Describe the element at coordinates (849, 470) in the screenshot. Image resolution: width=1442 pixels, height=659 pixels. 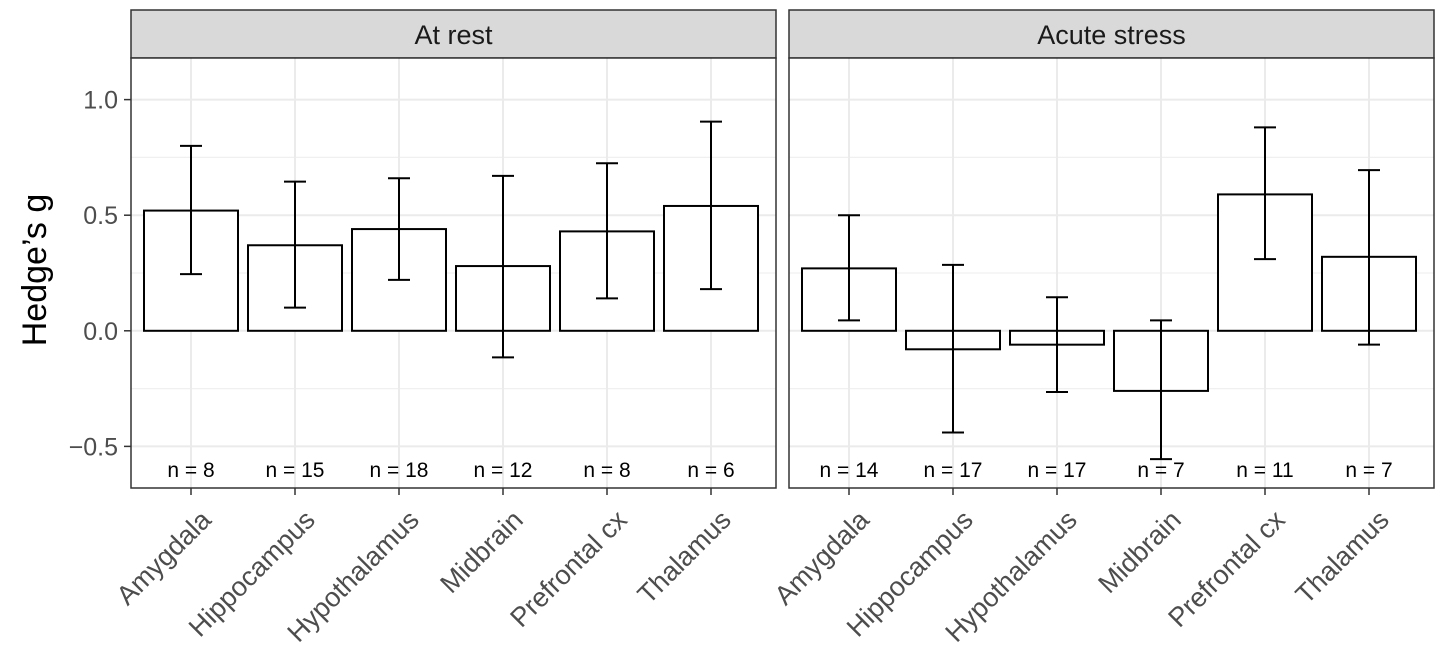
I see `sample-size-label: n = 14` at that location.